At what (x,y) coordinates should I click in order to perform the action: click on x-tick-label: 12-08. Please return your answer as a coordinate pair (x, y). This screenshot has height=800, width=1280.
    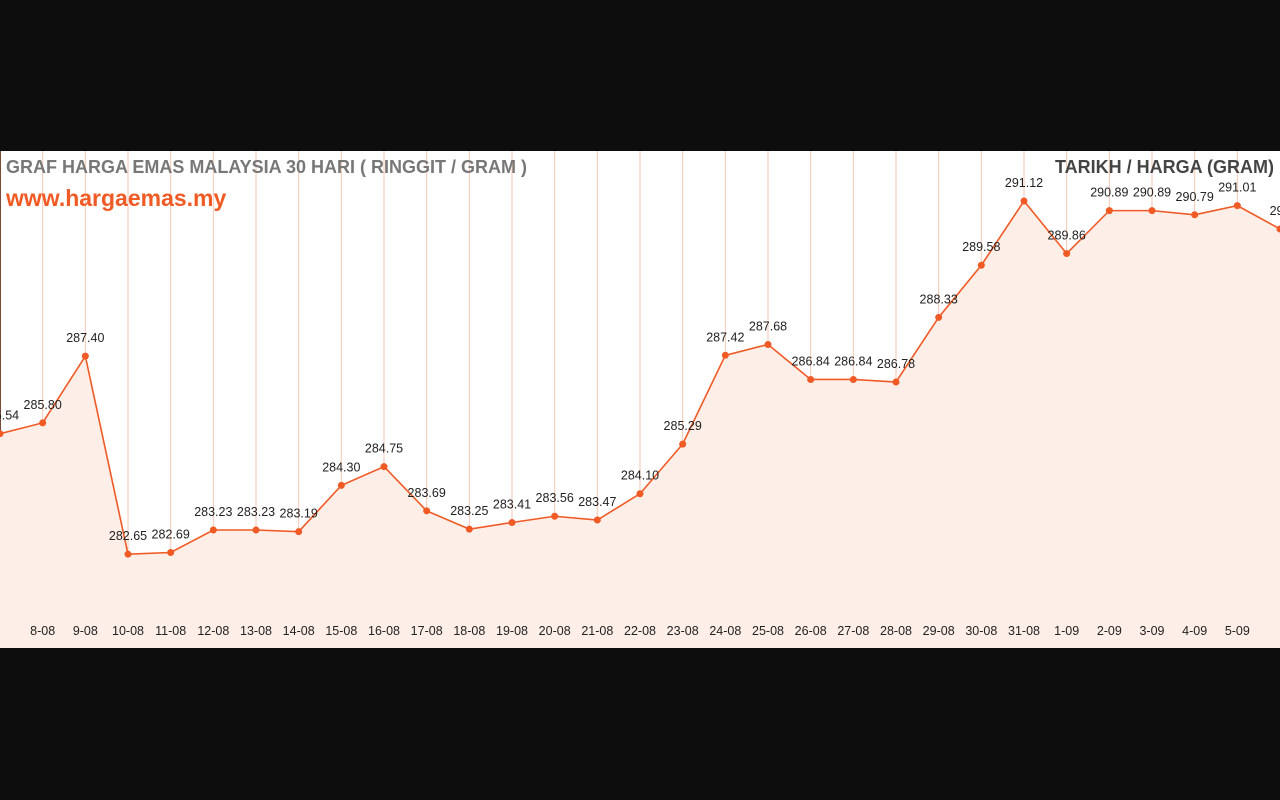
    Looking at the image, I should click on (213, 631).